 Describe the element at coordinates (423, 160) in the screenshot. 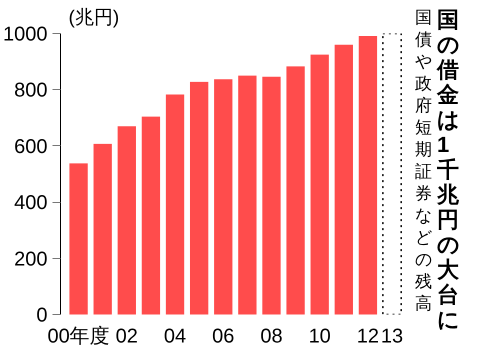

I see `text: 国債や政府短期証券などの残高` at that location.